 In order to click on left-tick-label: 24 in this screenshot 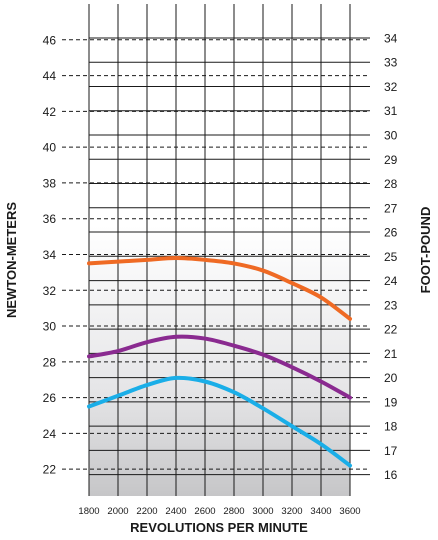, I will do `click(50, 434)`.